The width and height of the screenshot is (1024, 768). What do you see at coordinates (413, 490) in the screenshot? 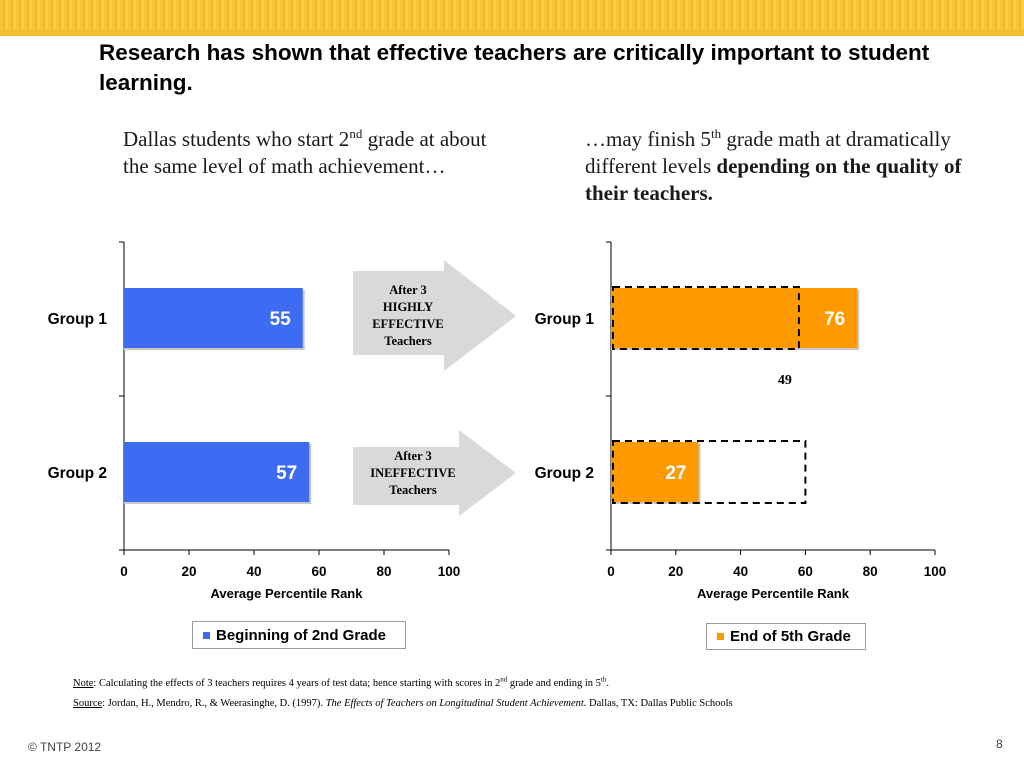
I see `arrow-bottom-line-2: Teachers` at bounding box center [413, 490].